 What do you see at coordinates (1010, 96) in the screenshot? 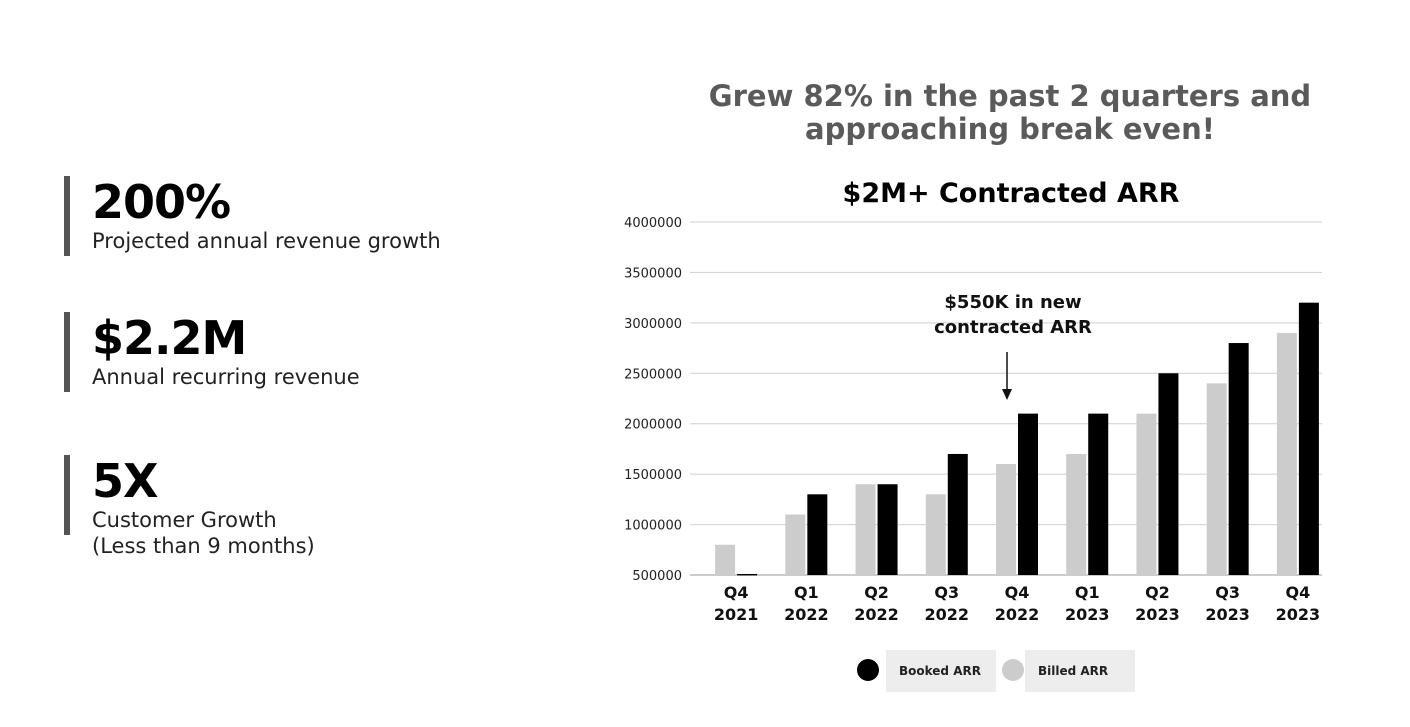
I see `headline-line: Grew 82% in the past 2 quarters and` at bounding box center [1010, 96].